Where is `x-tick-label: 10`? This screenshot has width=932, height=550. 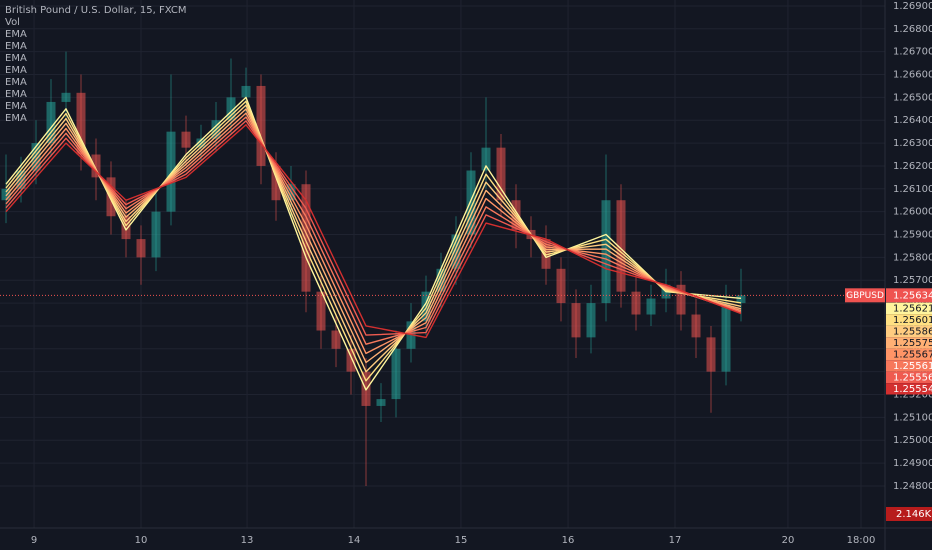
x-tick-label: 10 is located at coordinates (141, 540).